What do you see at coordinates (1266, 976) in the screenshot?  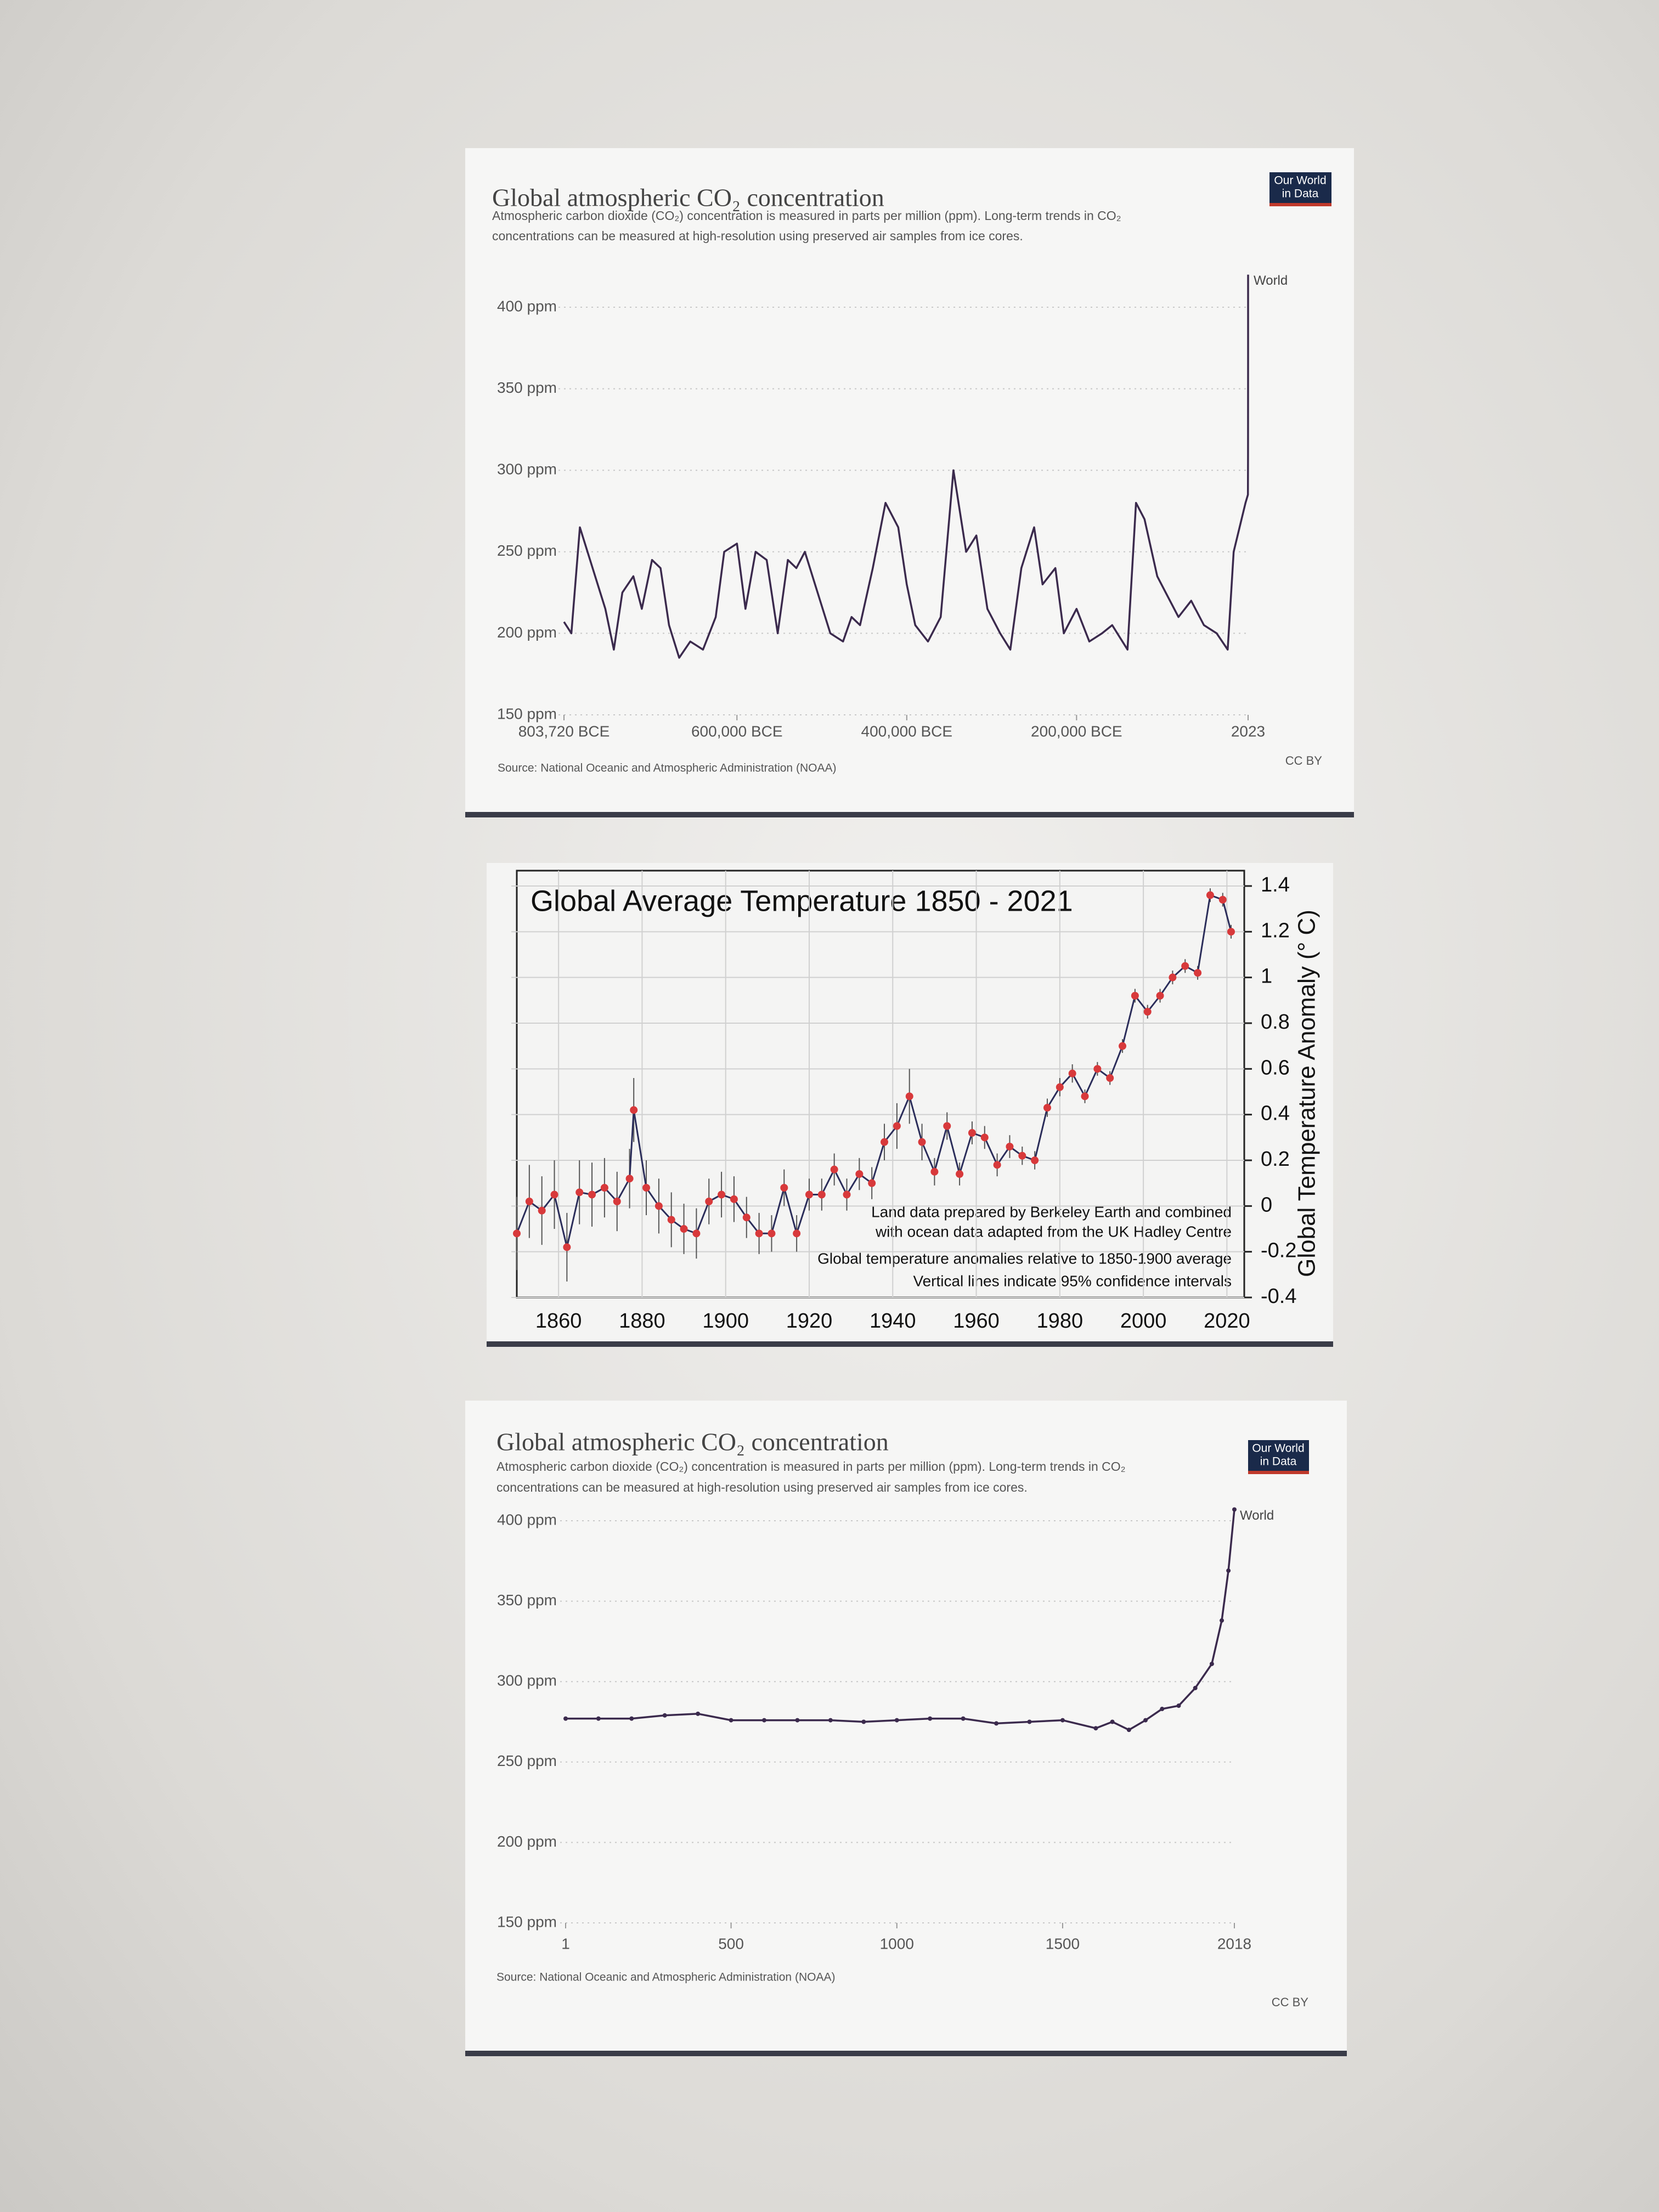 I see `y-tick-label: 1` at bounding box center [1266, 976].